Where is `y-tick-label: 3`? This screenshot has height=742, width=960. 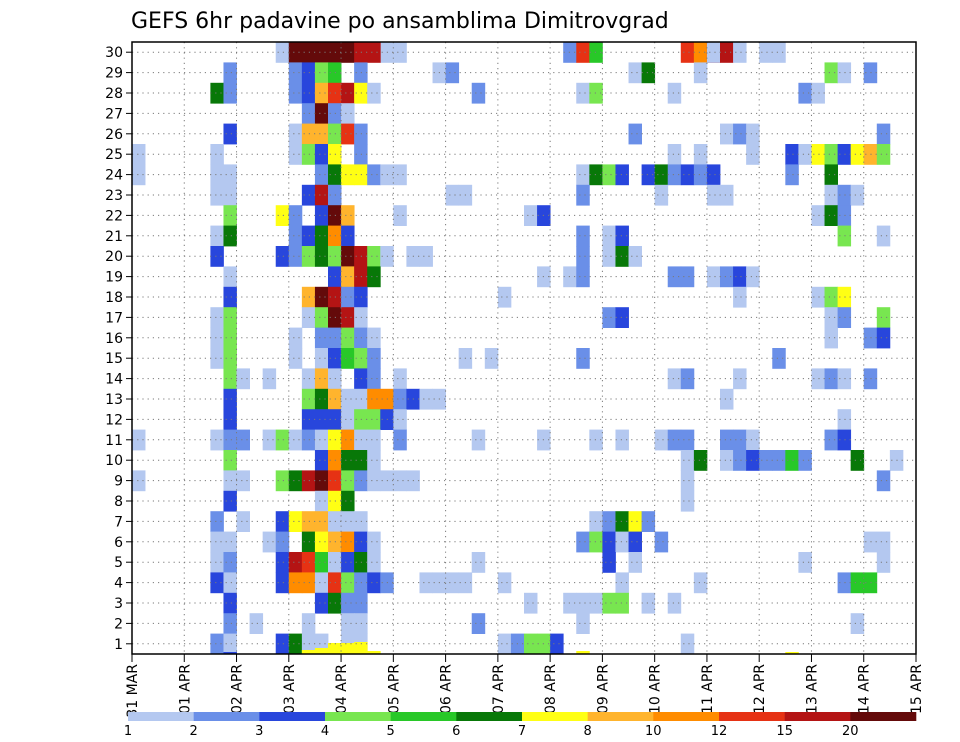
y-tick-label: 3 is located at coordinates (118, 604).